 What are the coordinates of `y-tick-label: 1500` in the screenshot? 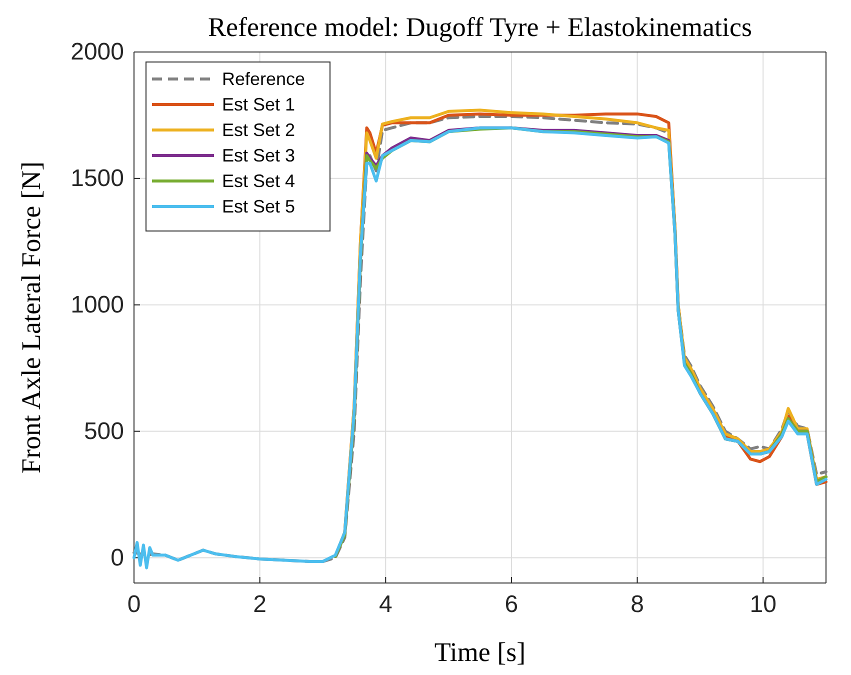 It's located at (97, 178).